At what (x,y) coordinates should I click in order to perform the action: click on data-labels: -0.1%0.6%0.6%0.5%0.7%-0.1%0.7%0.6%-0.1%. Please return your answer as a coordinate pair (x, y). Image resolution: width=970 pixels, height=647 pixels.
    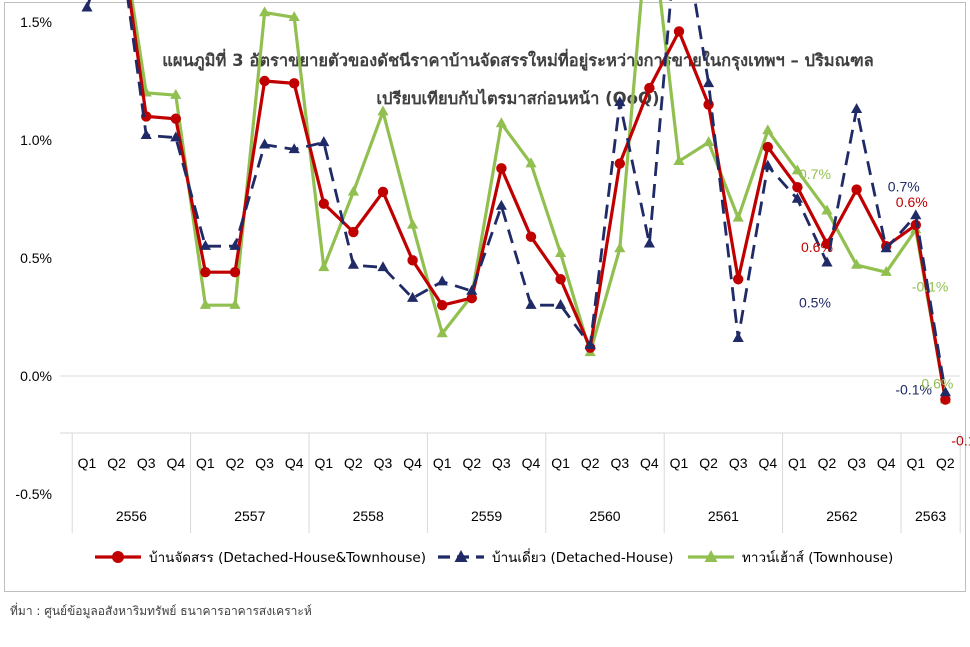
    Looking at the image, I should click on (884, 307).